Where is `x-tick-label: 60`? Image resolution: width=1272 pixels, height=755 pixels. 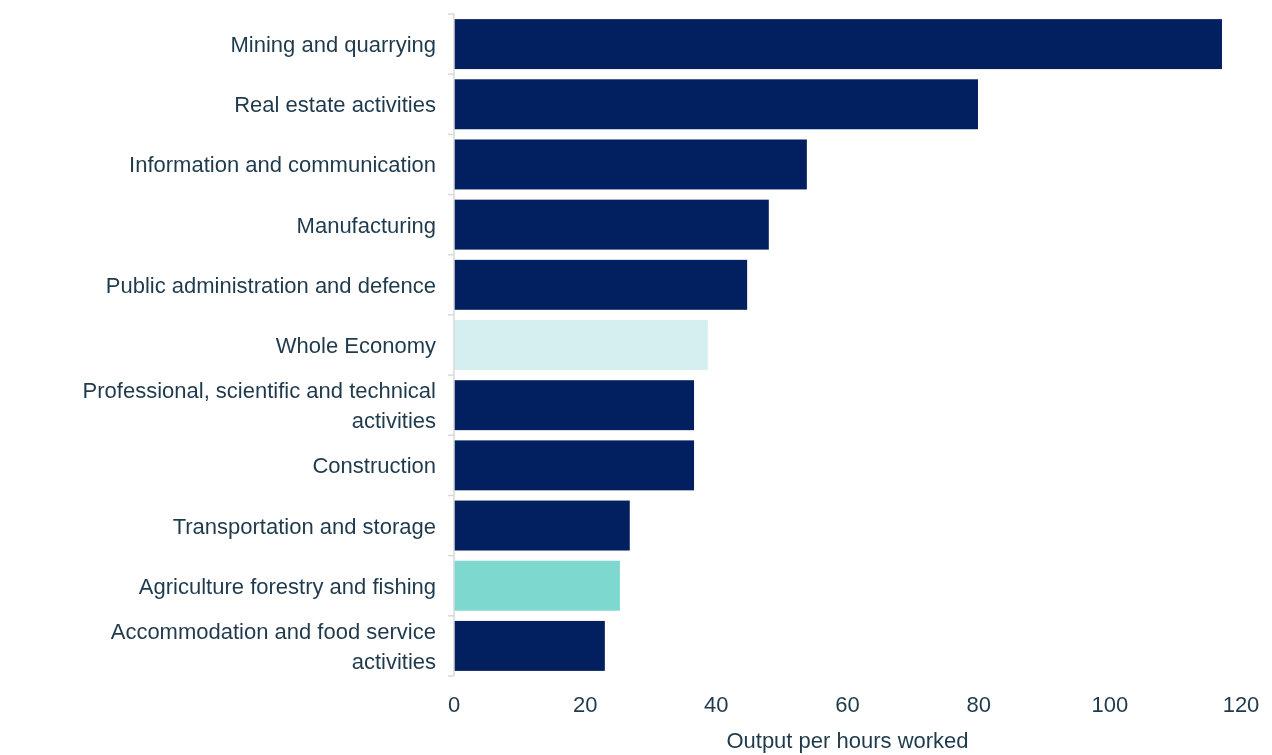
x-tick-label: 60 is located at coordinates (847, 704).